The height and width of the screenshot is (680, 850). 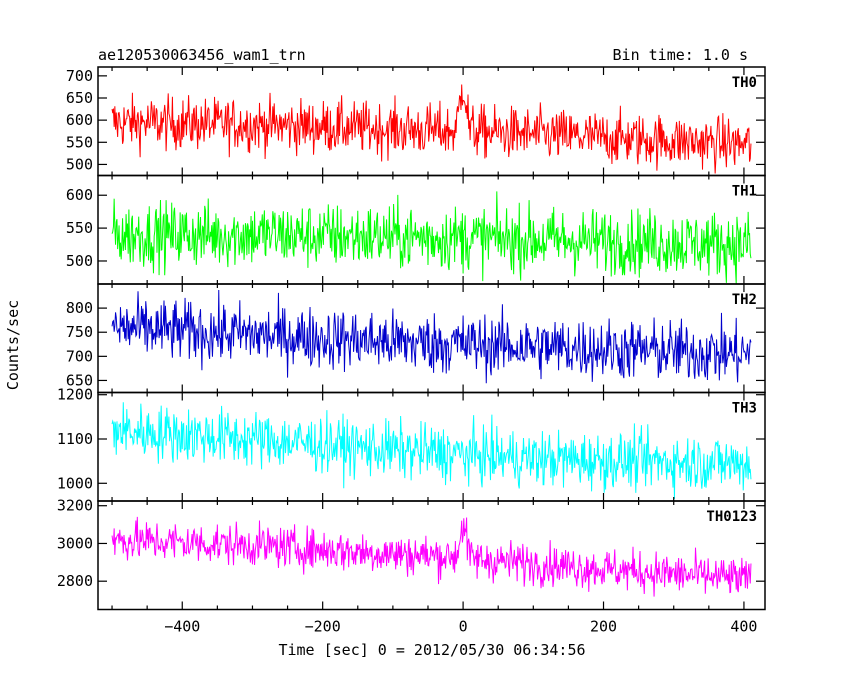 I want to click on y-tick-label: 1200, so click(x=75, y=395).